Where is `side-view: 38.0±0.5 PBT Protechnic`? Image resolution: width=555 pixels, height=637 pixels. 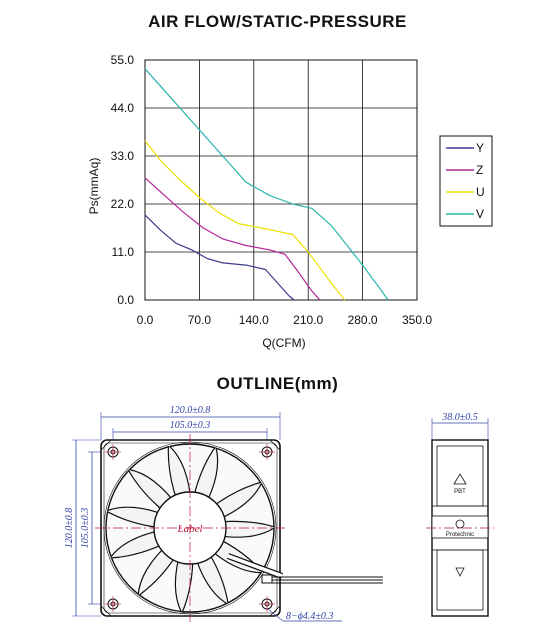 side-view: 38.0±0.5 PBT Protechnic is located at coordinates (460, 514).